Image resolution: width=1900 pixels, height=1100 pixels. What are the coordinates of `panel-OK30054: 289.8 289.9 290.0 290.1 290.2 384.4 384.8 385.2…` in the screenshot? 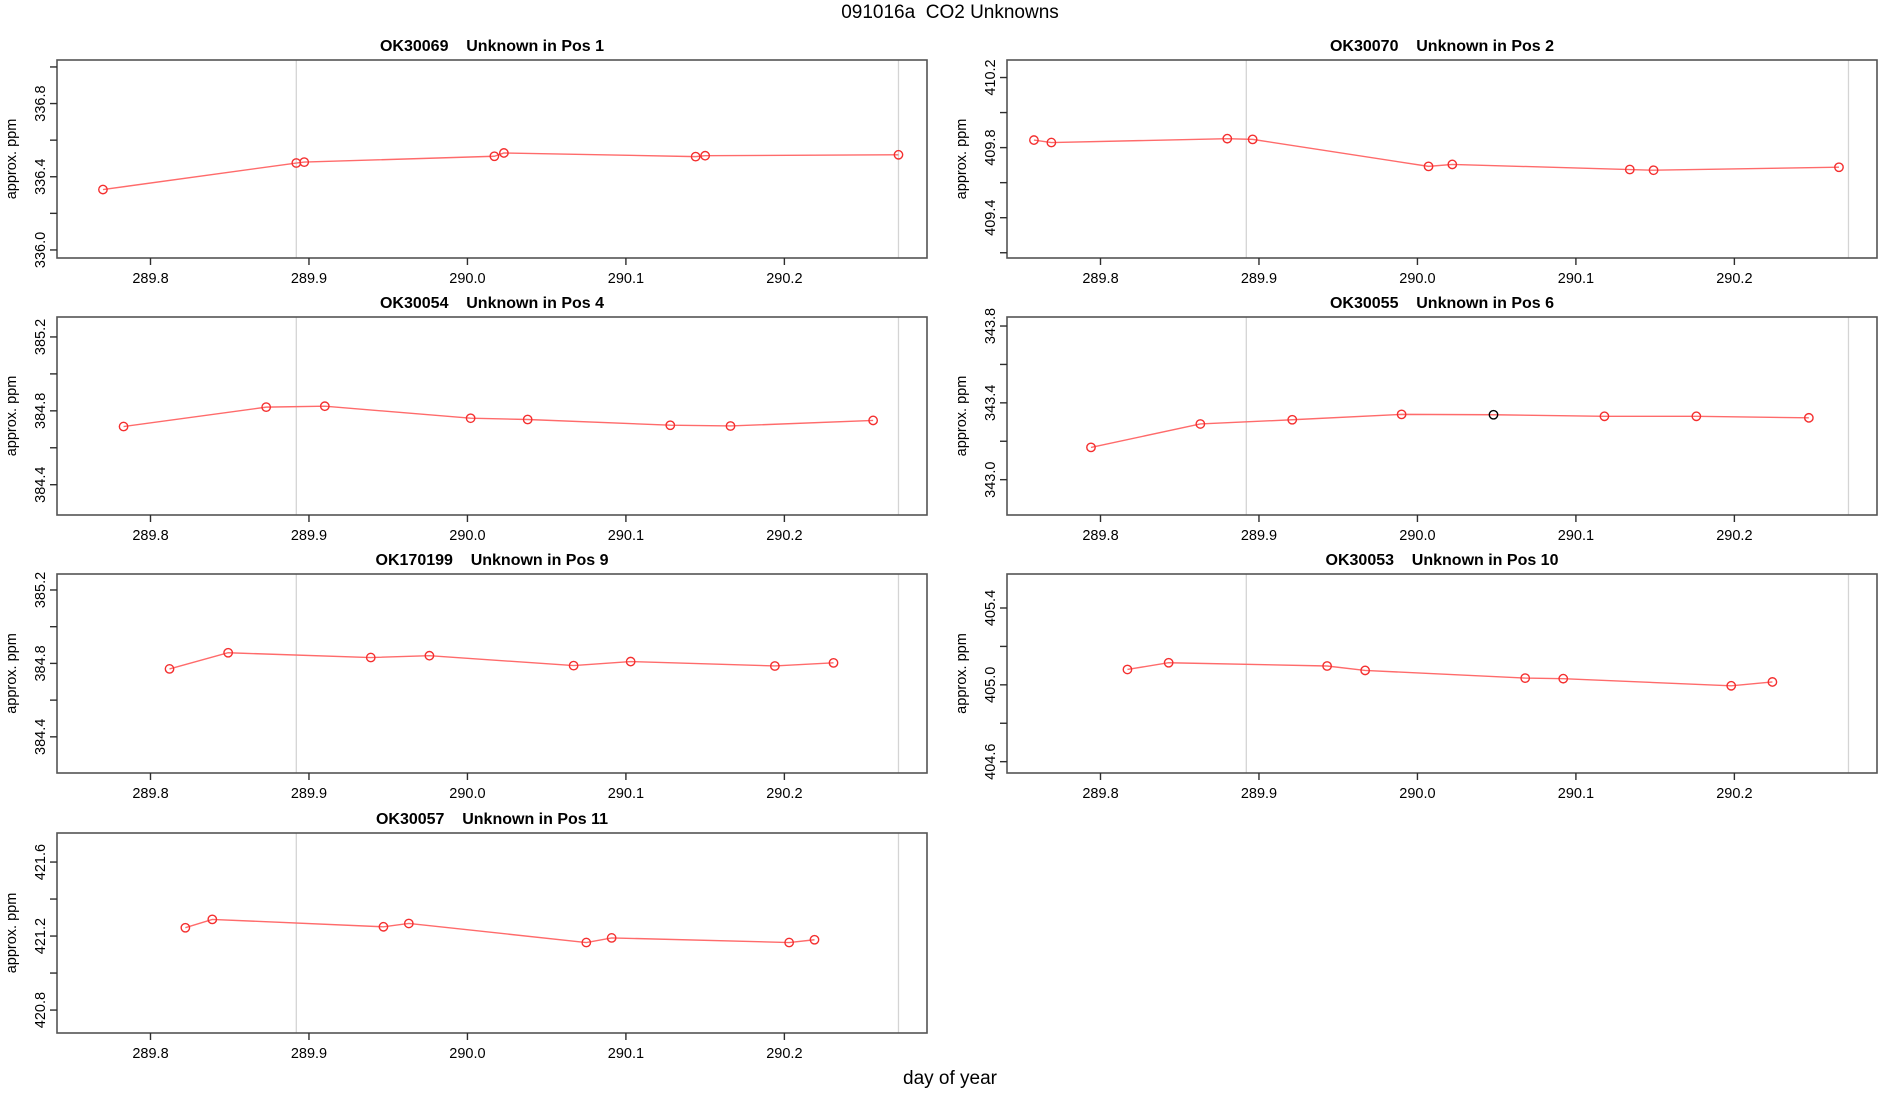 It's located at (466, 419).